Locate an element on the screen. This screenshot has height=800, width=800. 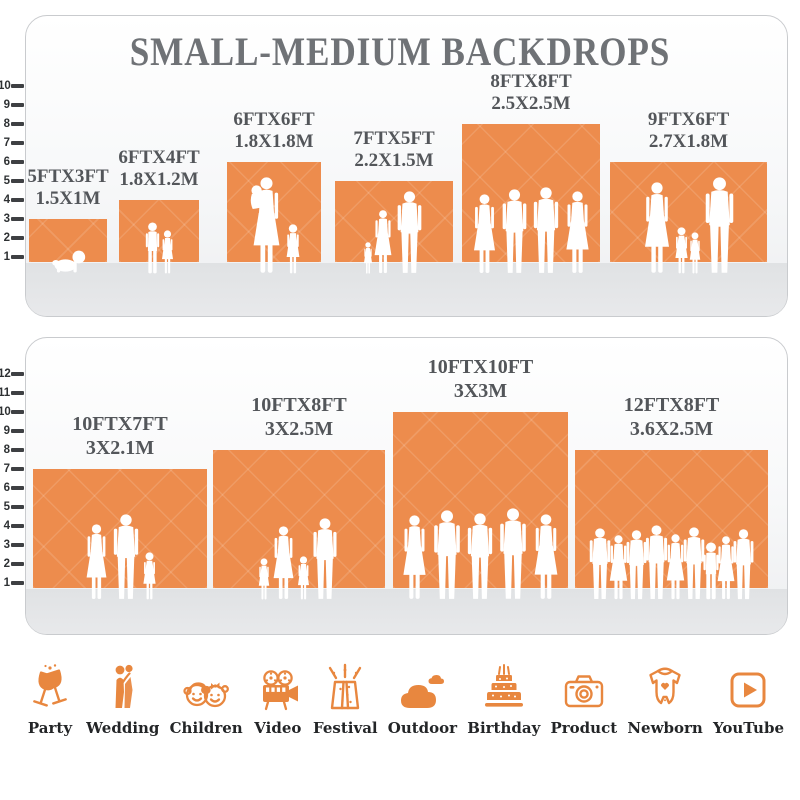
bar-size-label: 9FTX6FT 2.7X1.8M is located at coordinates (689, 131).